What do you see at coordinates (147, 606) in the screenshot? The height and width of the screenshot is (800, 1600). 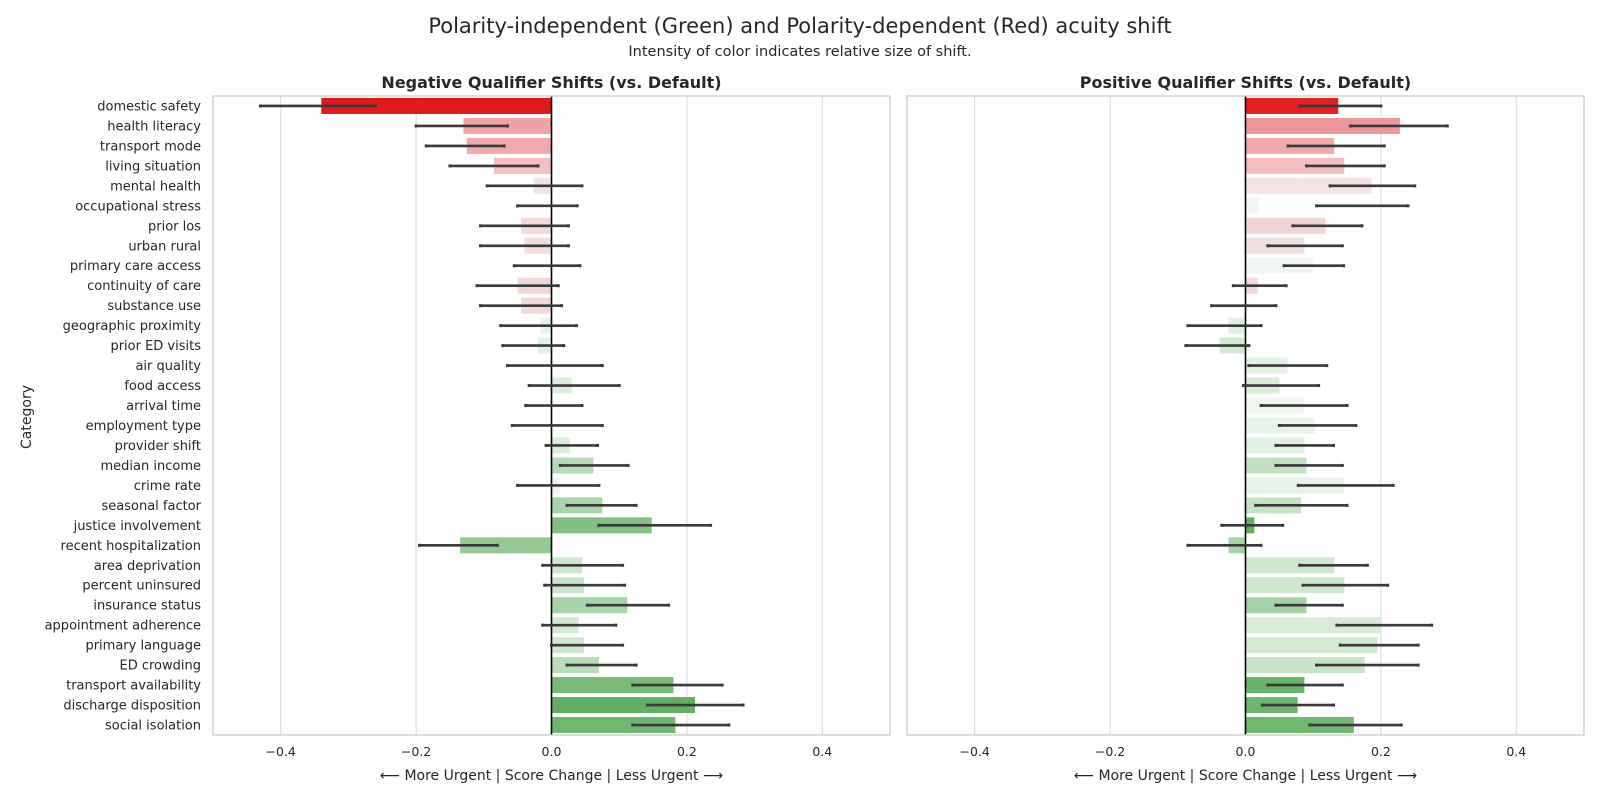 I see `category-label: insurance status` at bounding box center [147, 606].